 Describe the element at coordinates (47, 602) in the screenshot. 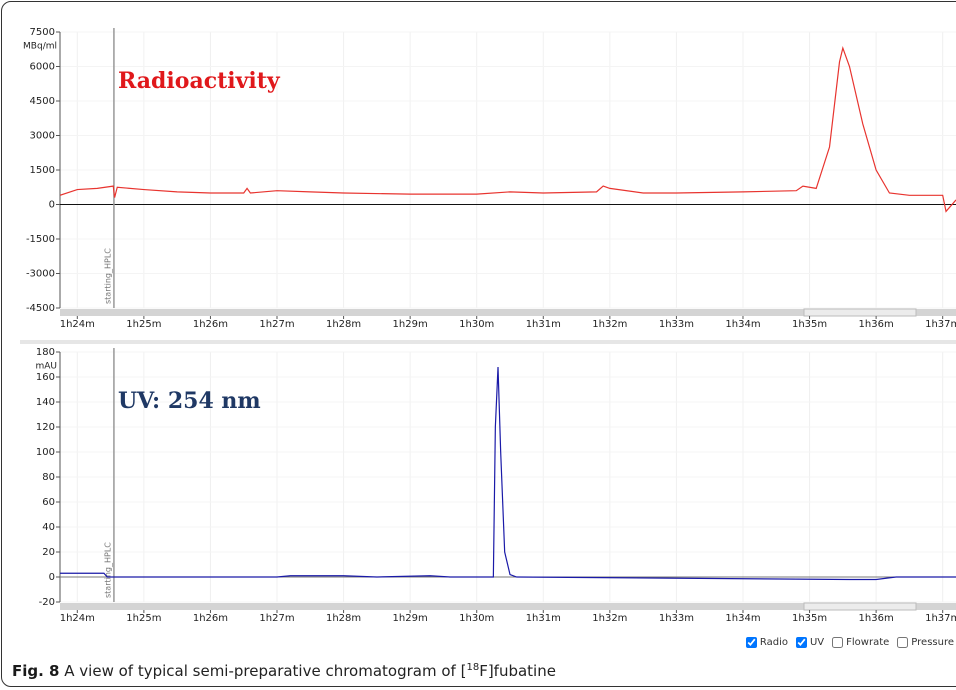

I see `y-tick-label: -20` at that location.